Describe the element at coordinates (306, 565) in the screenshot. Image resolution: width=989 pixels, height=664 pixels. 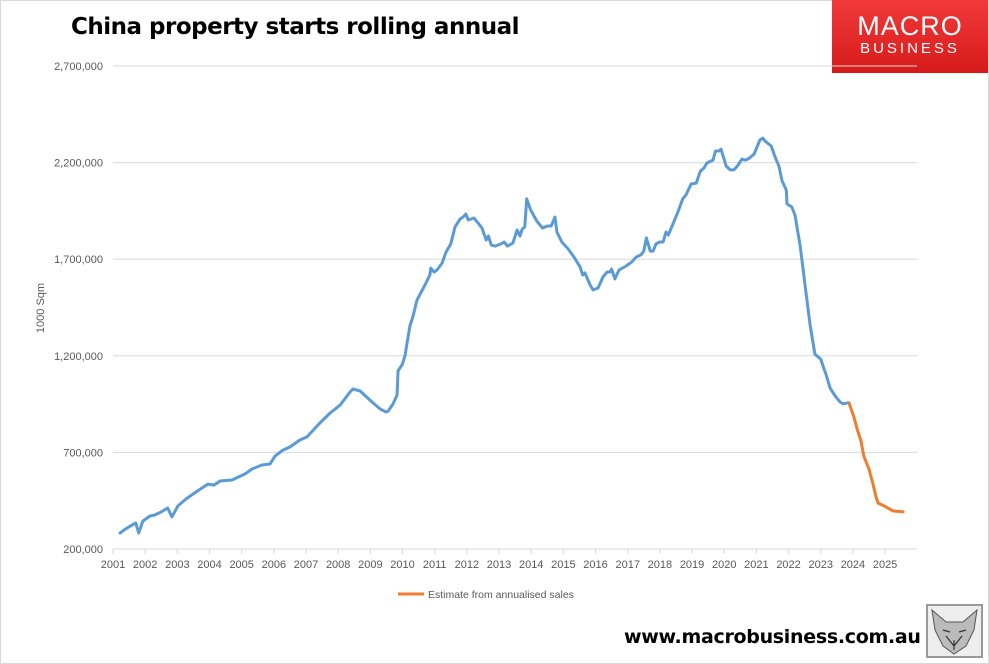
I see `x-tick-label: 2007` at that location.